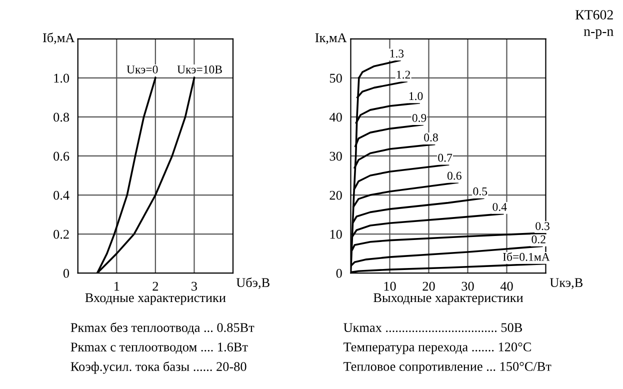  What do you see at coordinates (526, 256) in the screenshot?
I see `series-label: Iб=0.1мА` at bounding box center [526, 256].